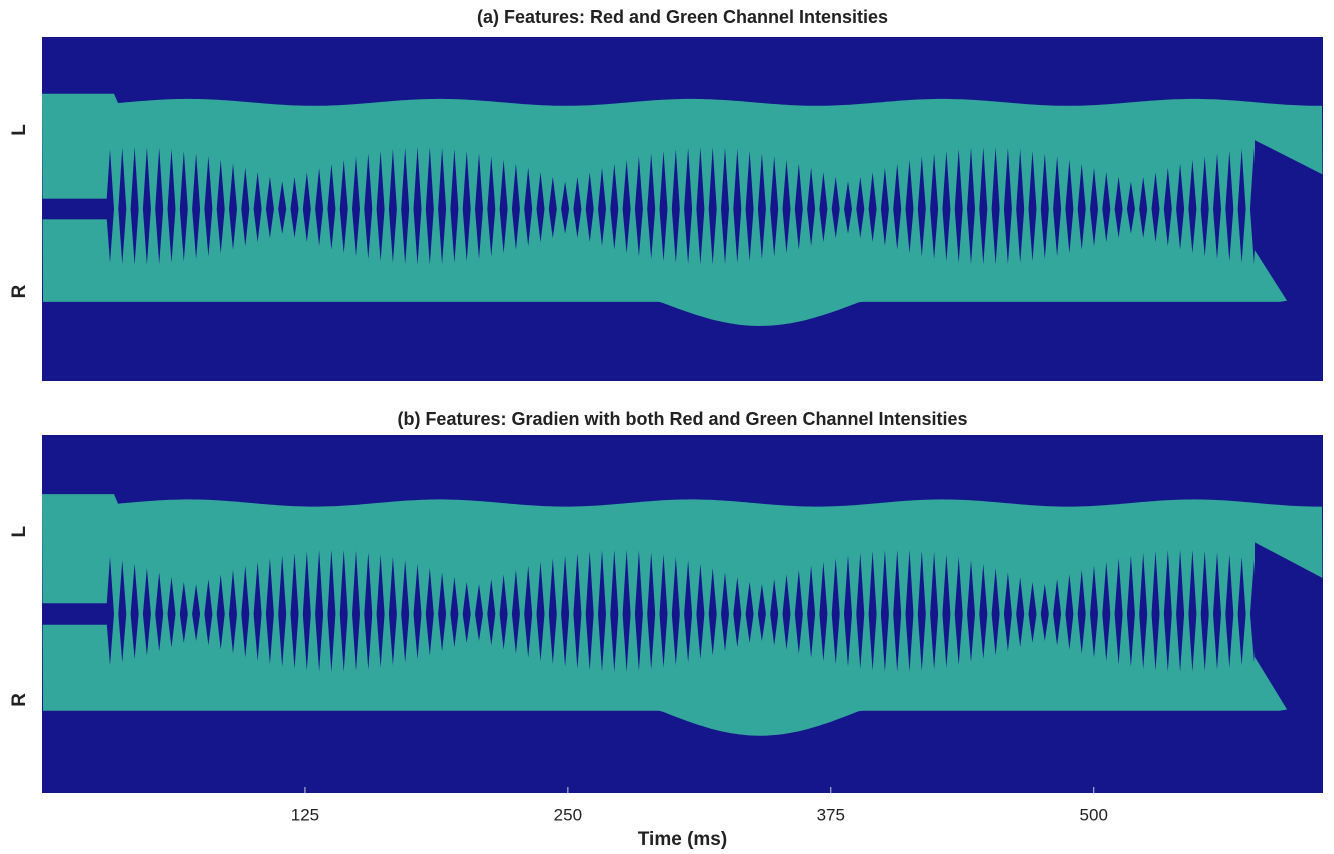 The width and height of the screenshot is (1334, 854). What do you see at coordinates (568, 814) in the screenshot?
I see `x-tick-label: 250` at bounding box center [568, 814].